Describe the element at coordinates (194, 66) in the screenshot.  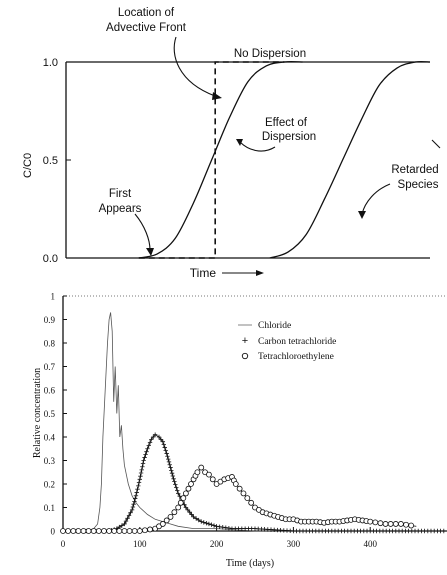
I see `arrow-advective` at that location.